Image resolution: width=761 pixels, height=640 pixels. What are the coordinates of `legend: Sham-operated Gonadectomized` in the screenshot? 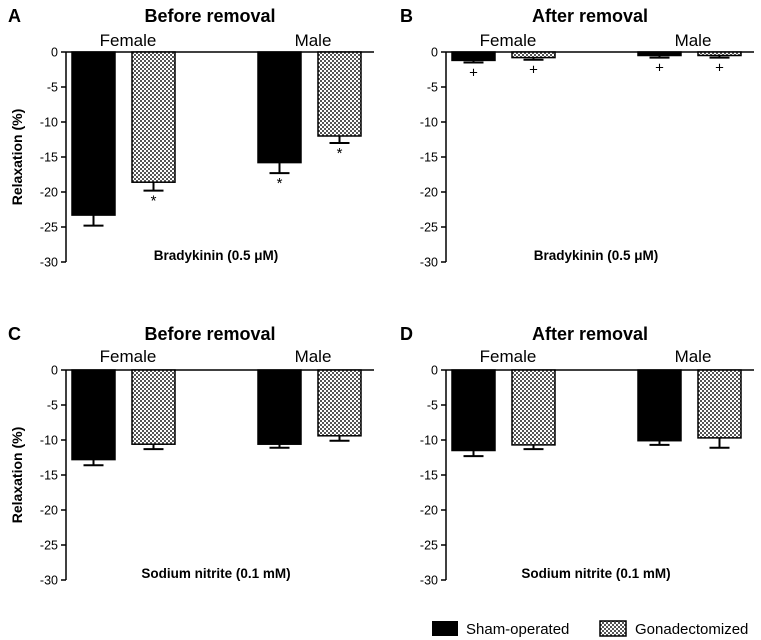 It's located at (590, 629).